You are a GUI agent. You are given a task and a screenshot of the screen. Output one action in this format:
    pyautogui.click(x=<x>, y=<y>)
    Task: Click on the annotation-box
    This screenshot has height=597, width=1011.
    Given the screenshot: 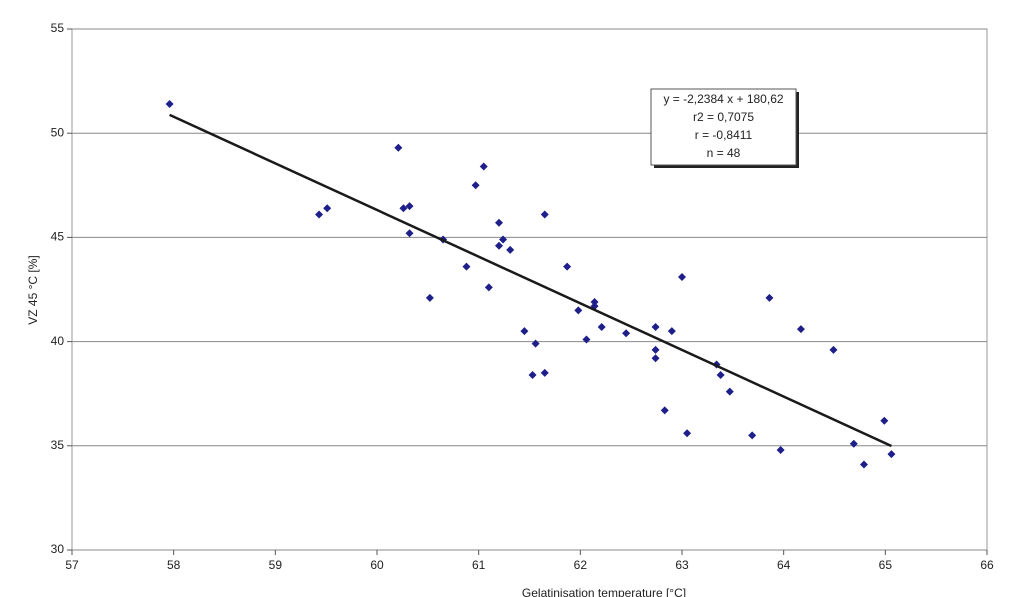 What is the action you would take?
    pyautogui.click(x=723, y=127)
    